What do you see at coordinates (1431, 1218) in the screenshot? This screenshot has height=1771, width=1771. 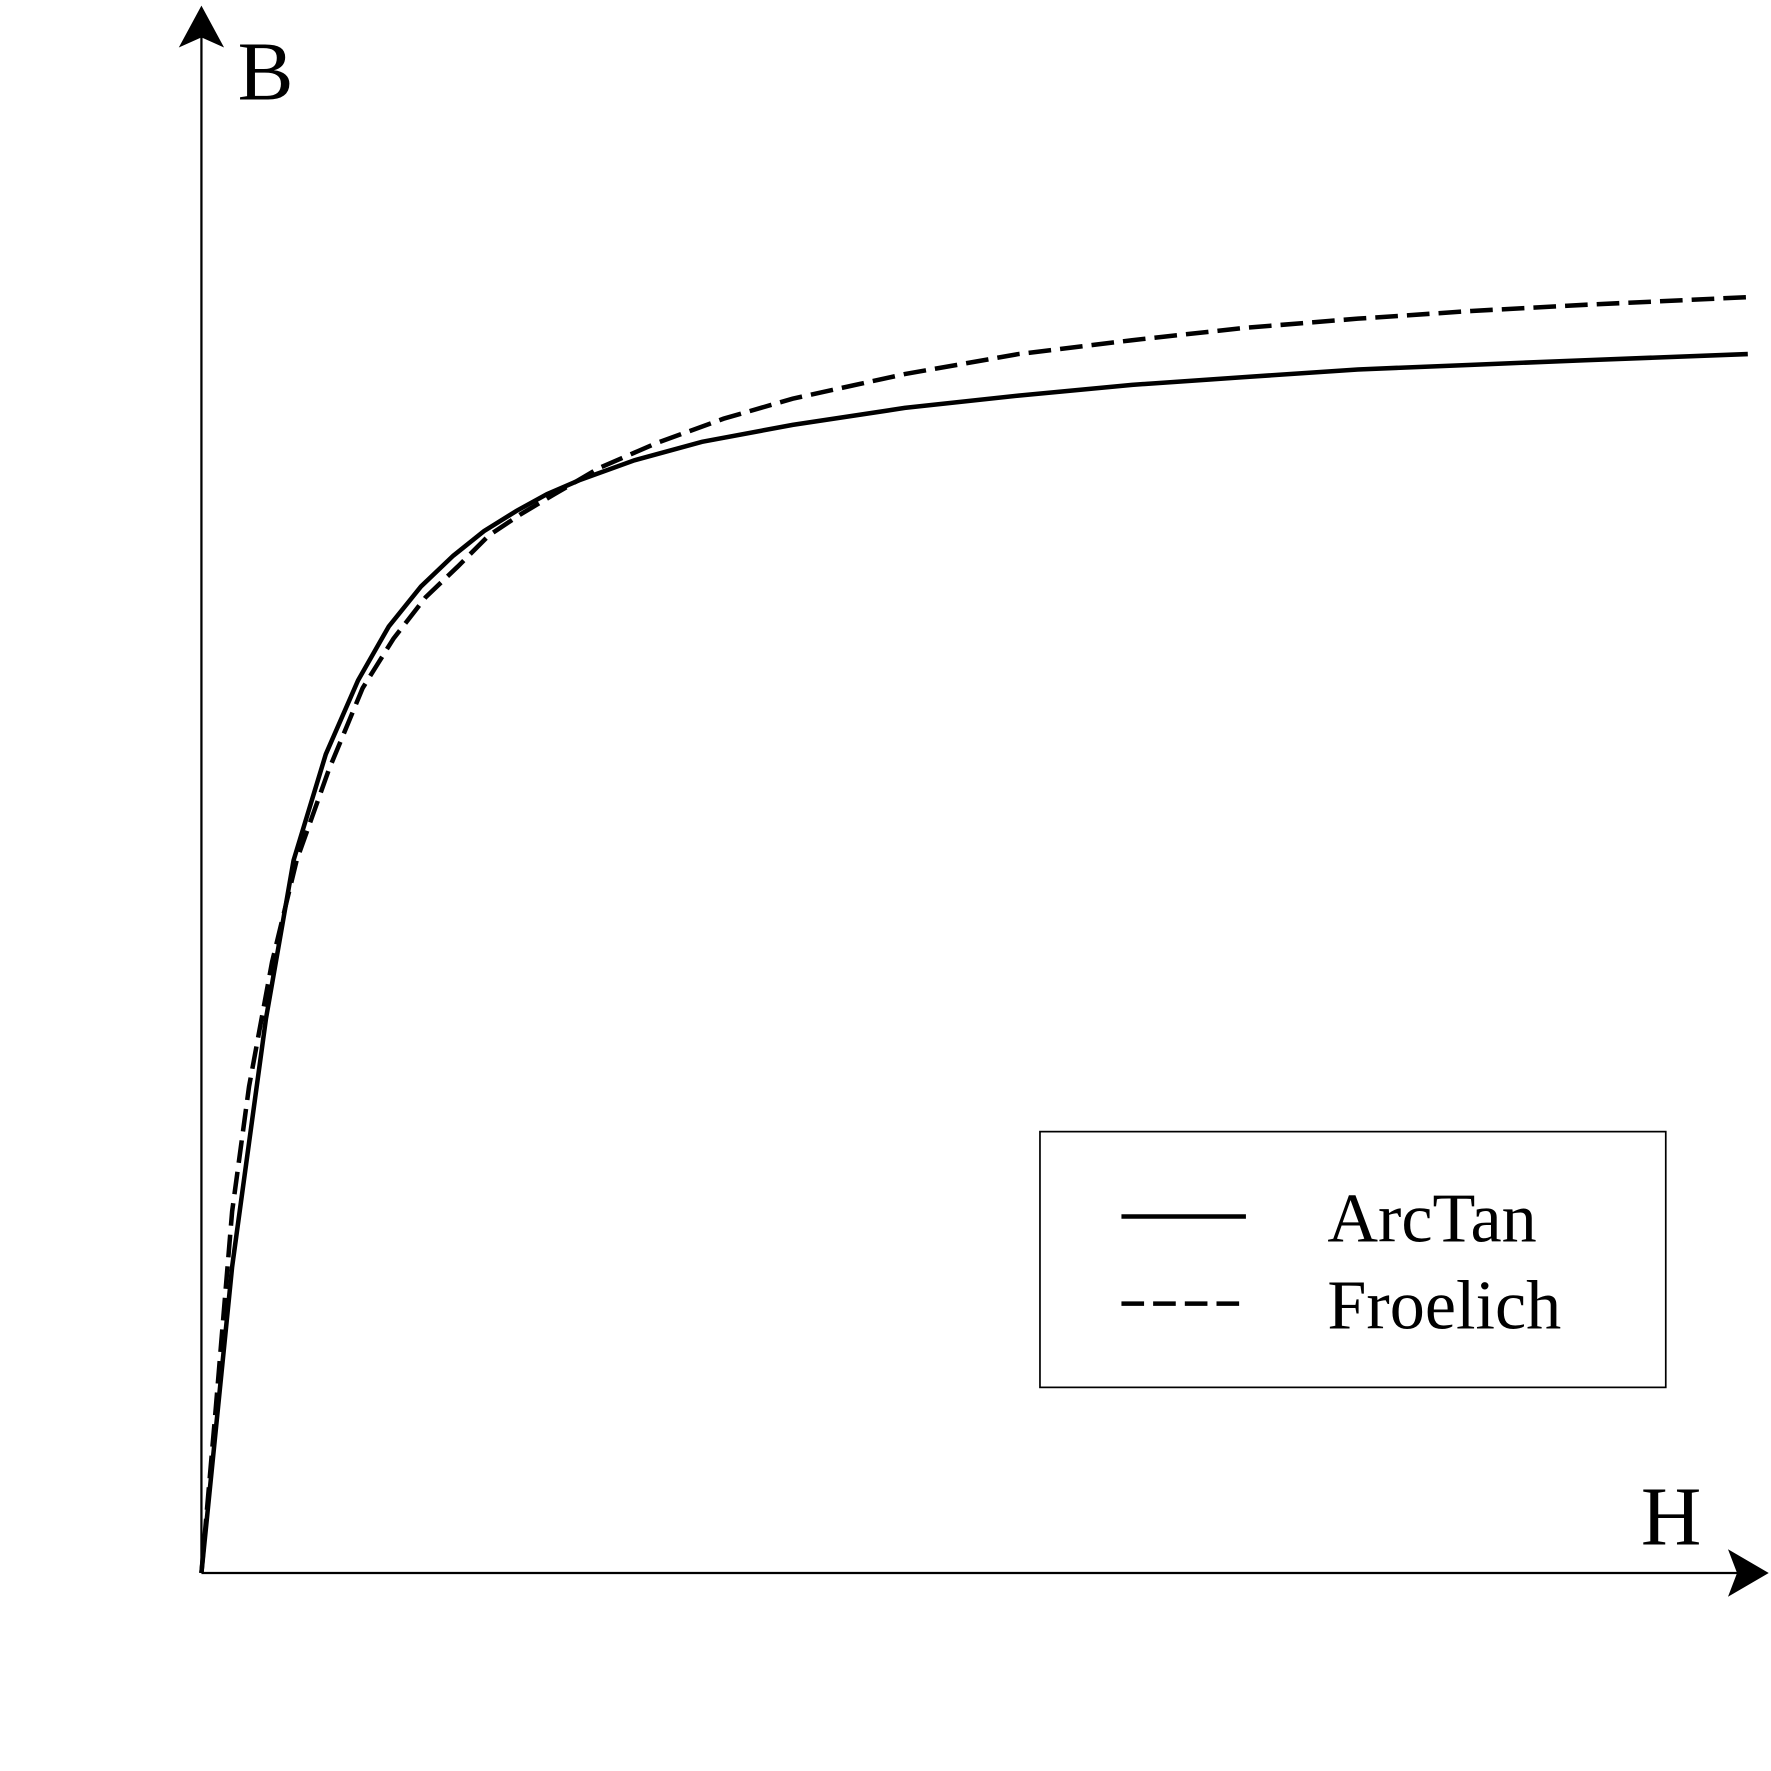 I see `legend-label-arctan: ArcTan` at bounding box center [1431, 1218].